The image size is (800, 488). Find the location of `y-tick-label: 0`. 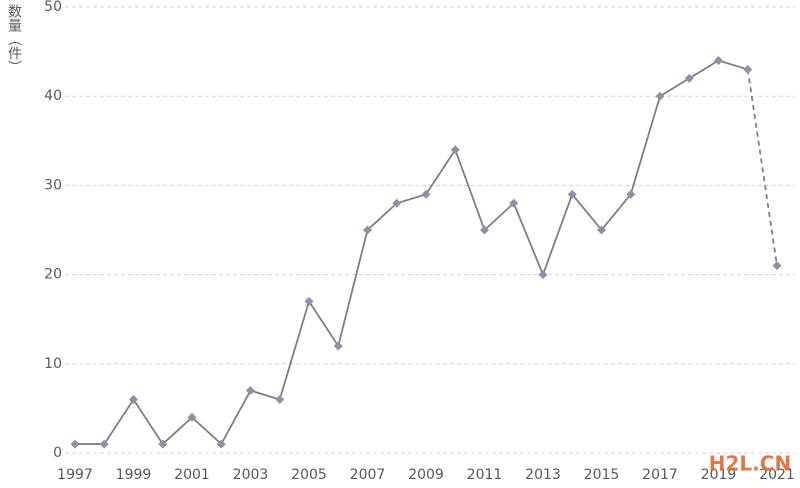

y-tick-label: 0 is located at coordinates (57, 453).